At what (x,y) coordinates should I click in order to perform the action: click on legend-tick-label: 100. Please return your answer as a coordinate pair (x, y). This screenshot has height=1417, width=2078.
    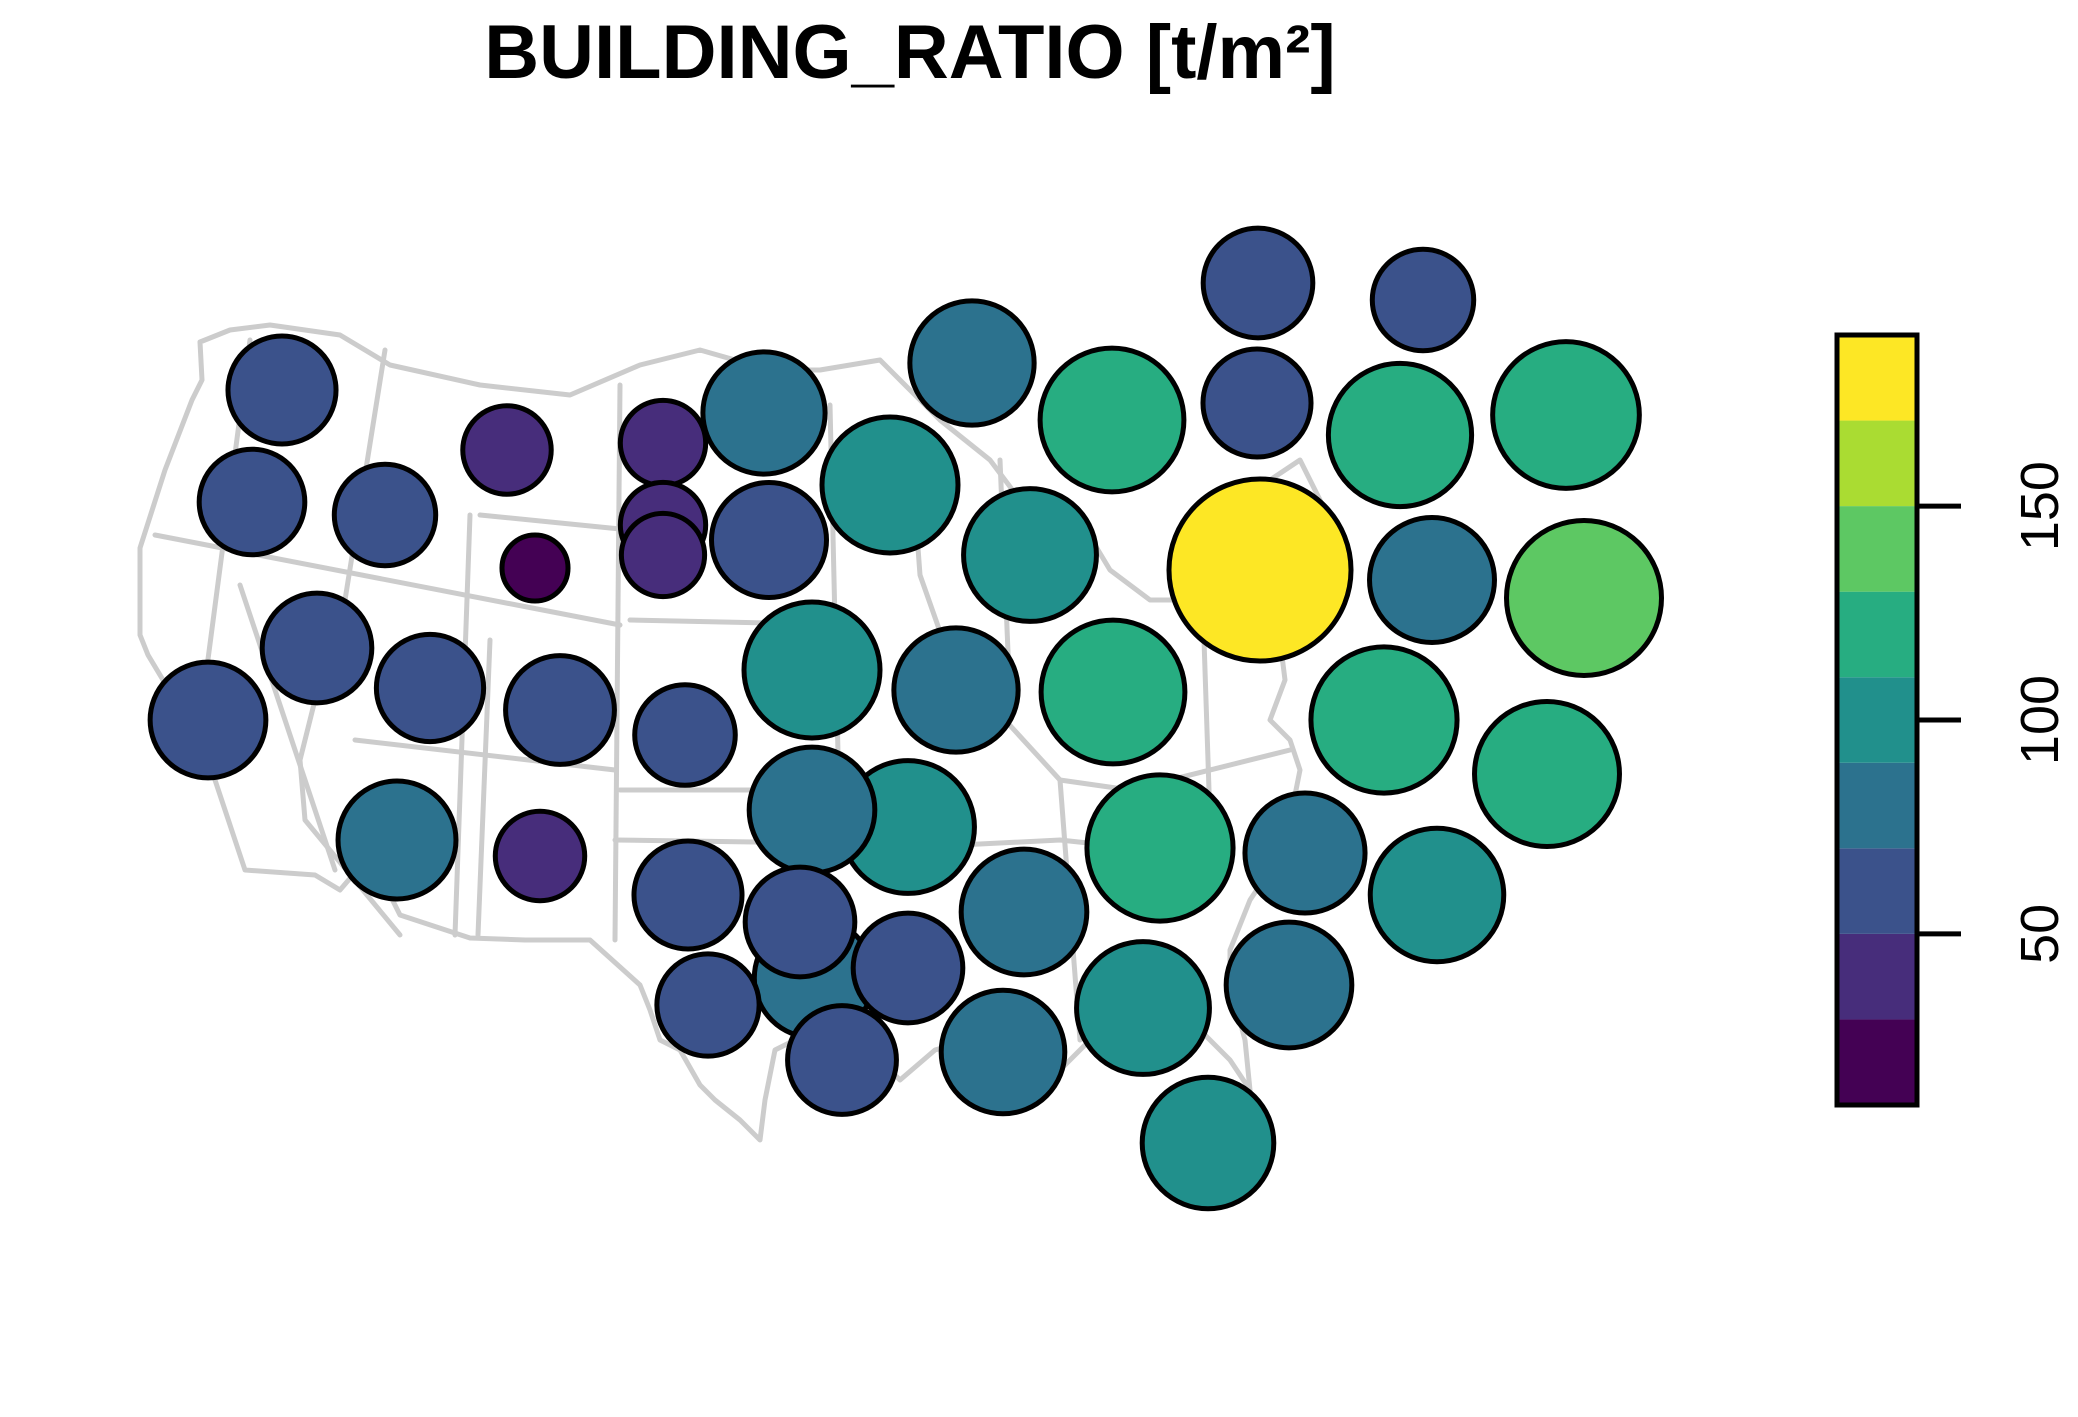
    Looking at the image, I should click on (2040, 720).